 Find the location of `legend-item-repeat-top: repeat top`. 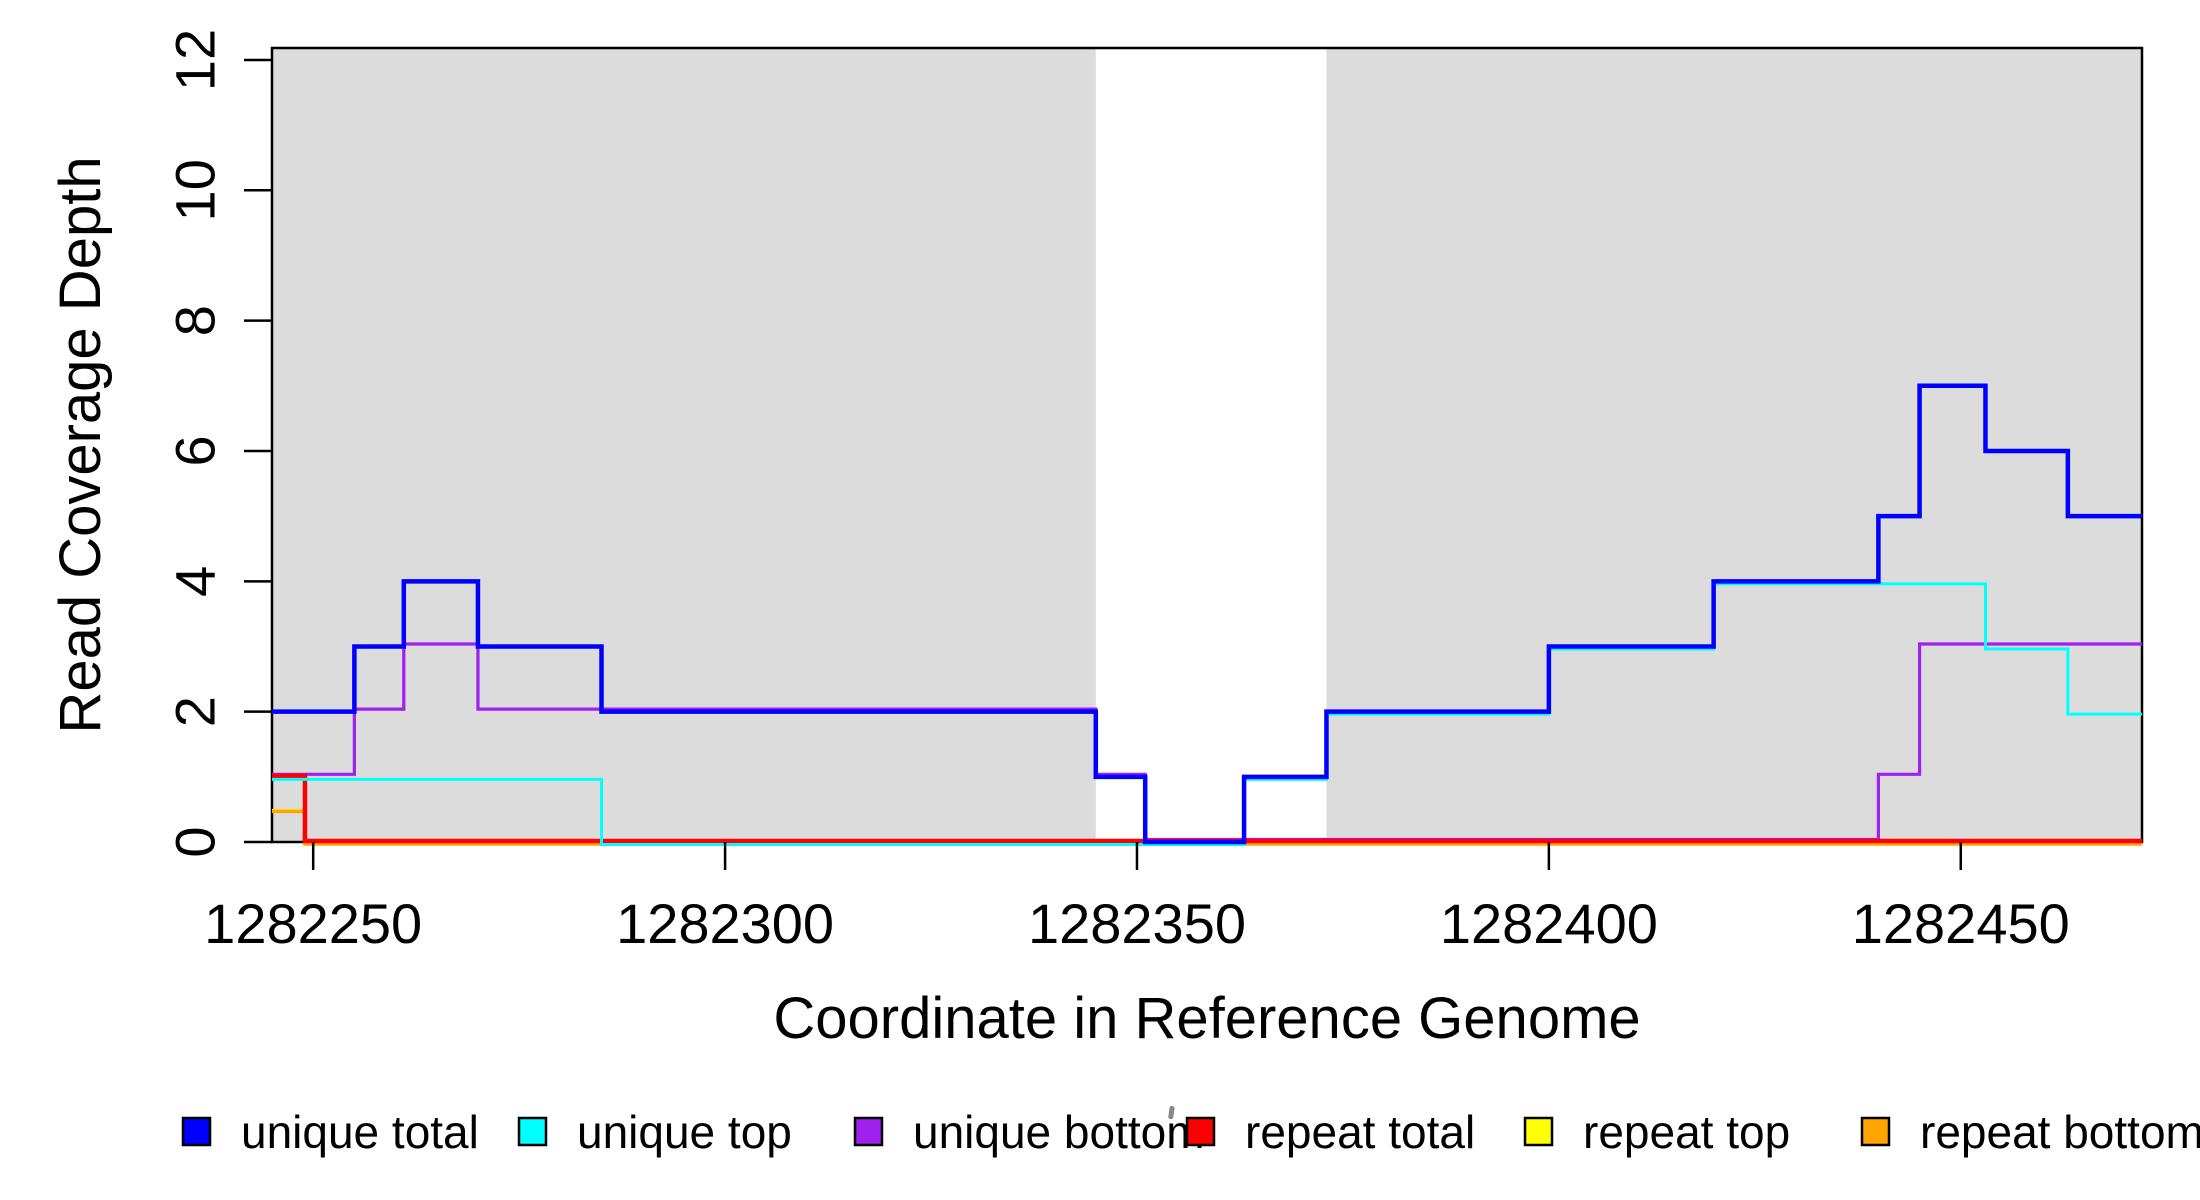

legend-item-repeat-top: repeat top is located at coordinates (1656, 1132).